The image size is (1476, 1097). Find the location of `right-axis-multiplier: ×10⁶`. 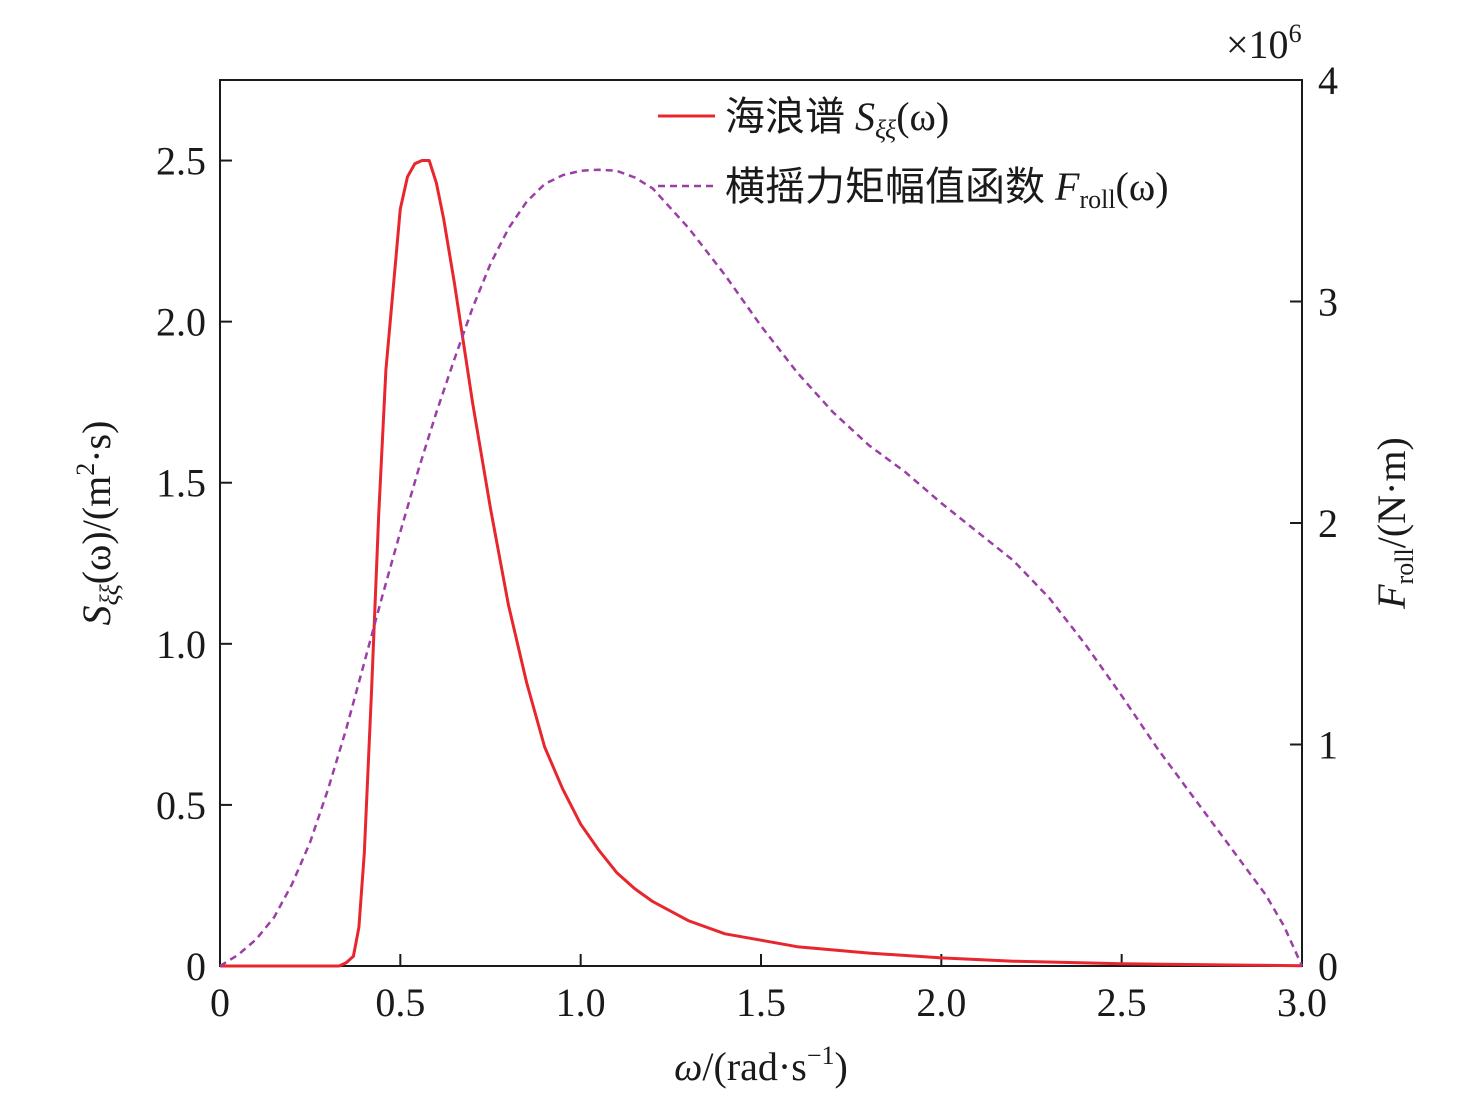

right-axis-multiplier: ×10⁶ is located at coordinates (1264, 43).